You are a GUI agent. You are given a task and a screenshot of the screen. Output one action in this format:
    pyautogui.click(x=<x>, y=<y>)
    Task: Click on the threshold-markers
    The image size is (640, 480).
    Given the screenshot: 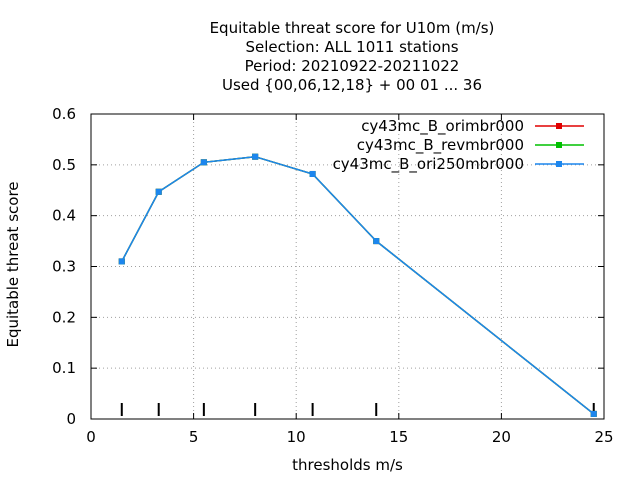 What is the action you would take?
    pyautogui.click(x=357, y=409)
    